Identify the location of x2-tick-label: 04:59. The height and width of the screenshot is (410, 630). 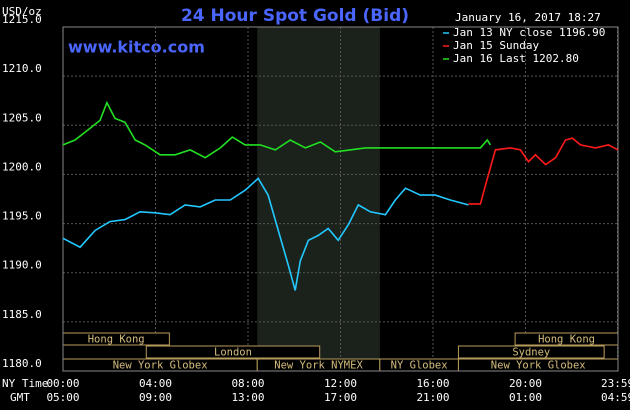
(615, 397).